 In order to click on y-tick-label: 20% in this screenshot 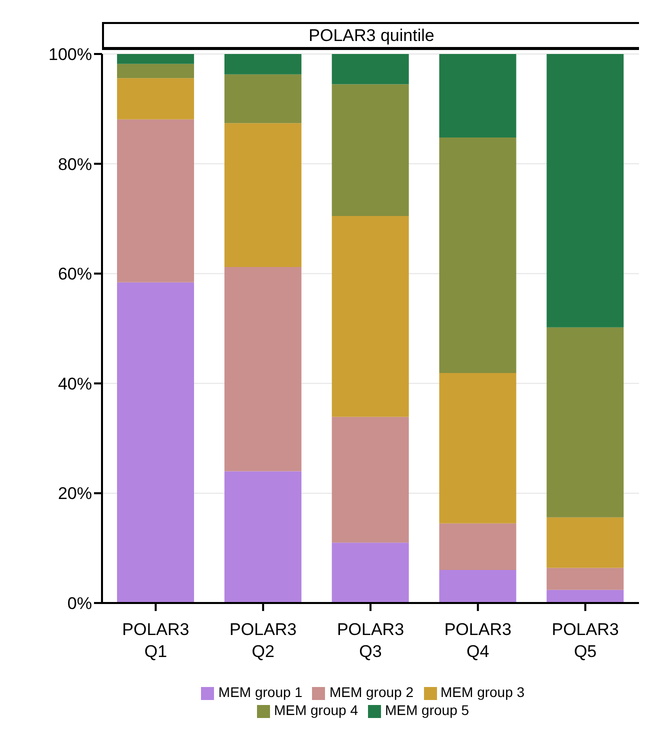, I will do `click(75, 494)`.